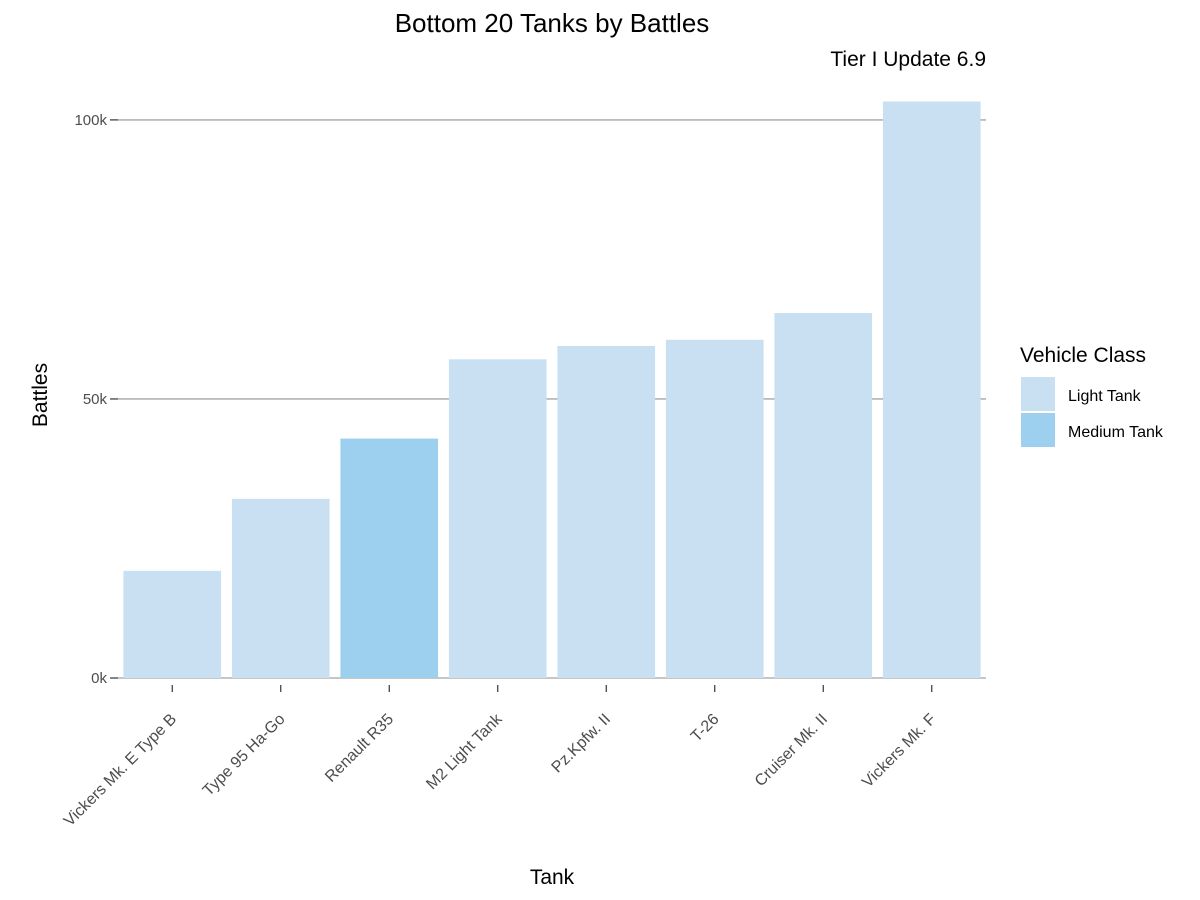 This screenshot has height=900, width=1200. I want to click on x-tick-label: Type 95 Ha-Go, so click(244, 755).